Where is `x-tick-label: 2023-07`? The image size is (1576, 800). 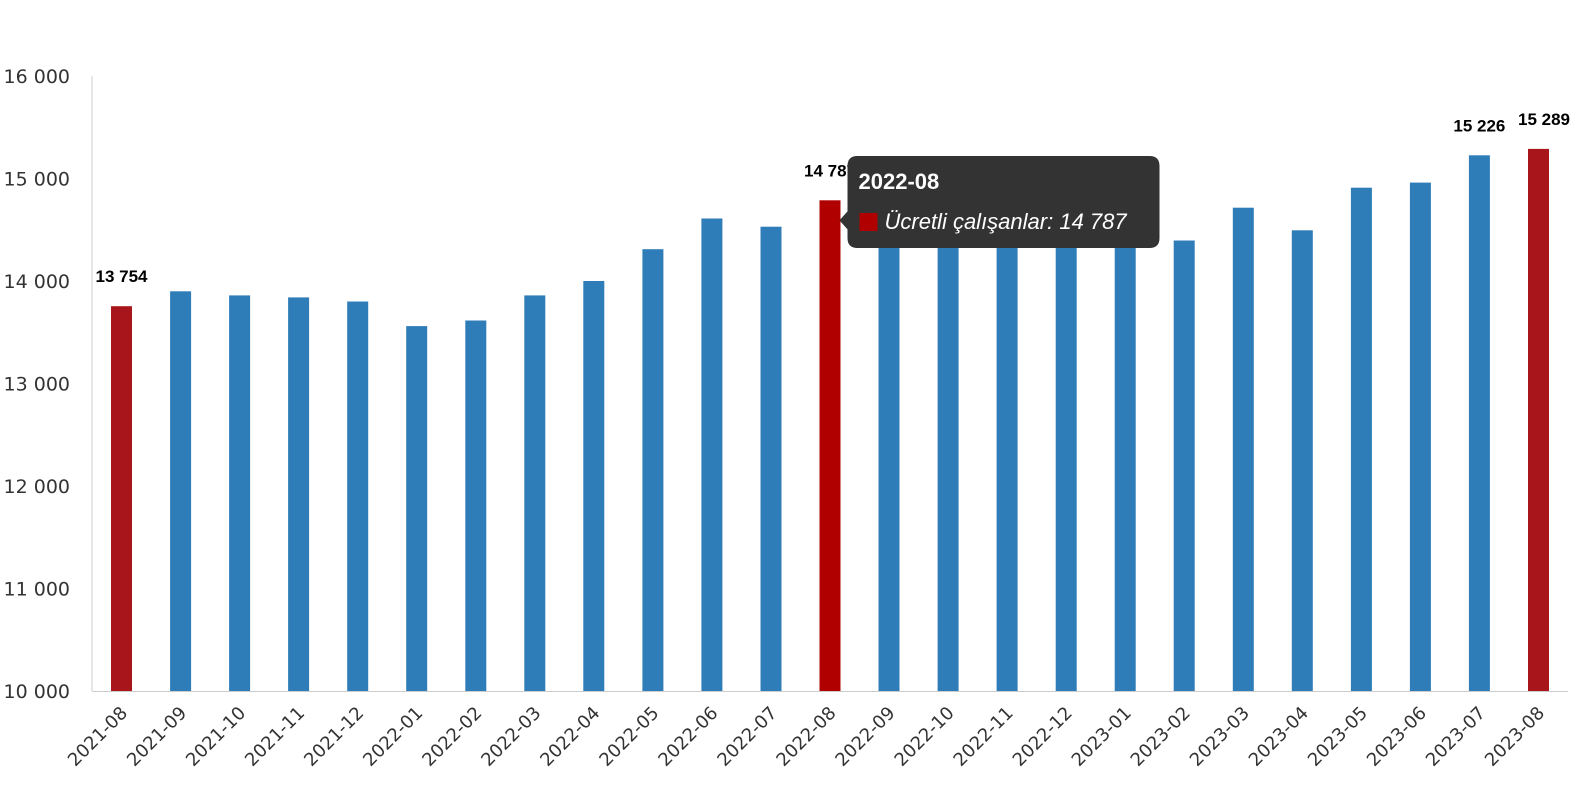
x-tick-label: 2023-07 is located at coordinates (1456, 737).